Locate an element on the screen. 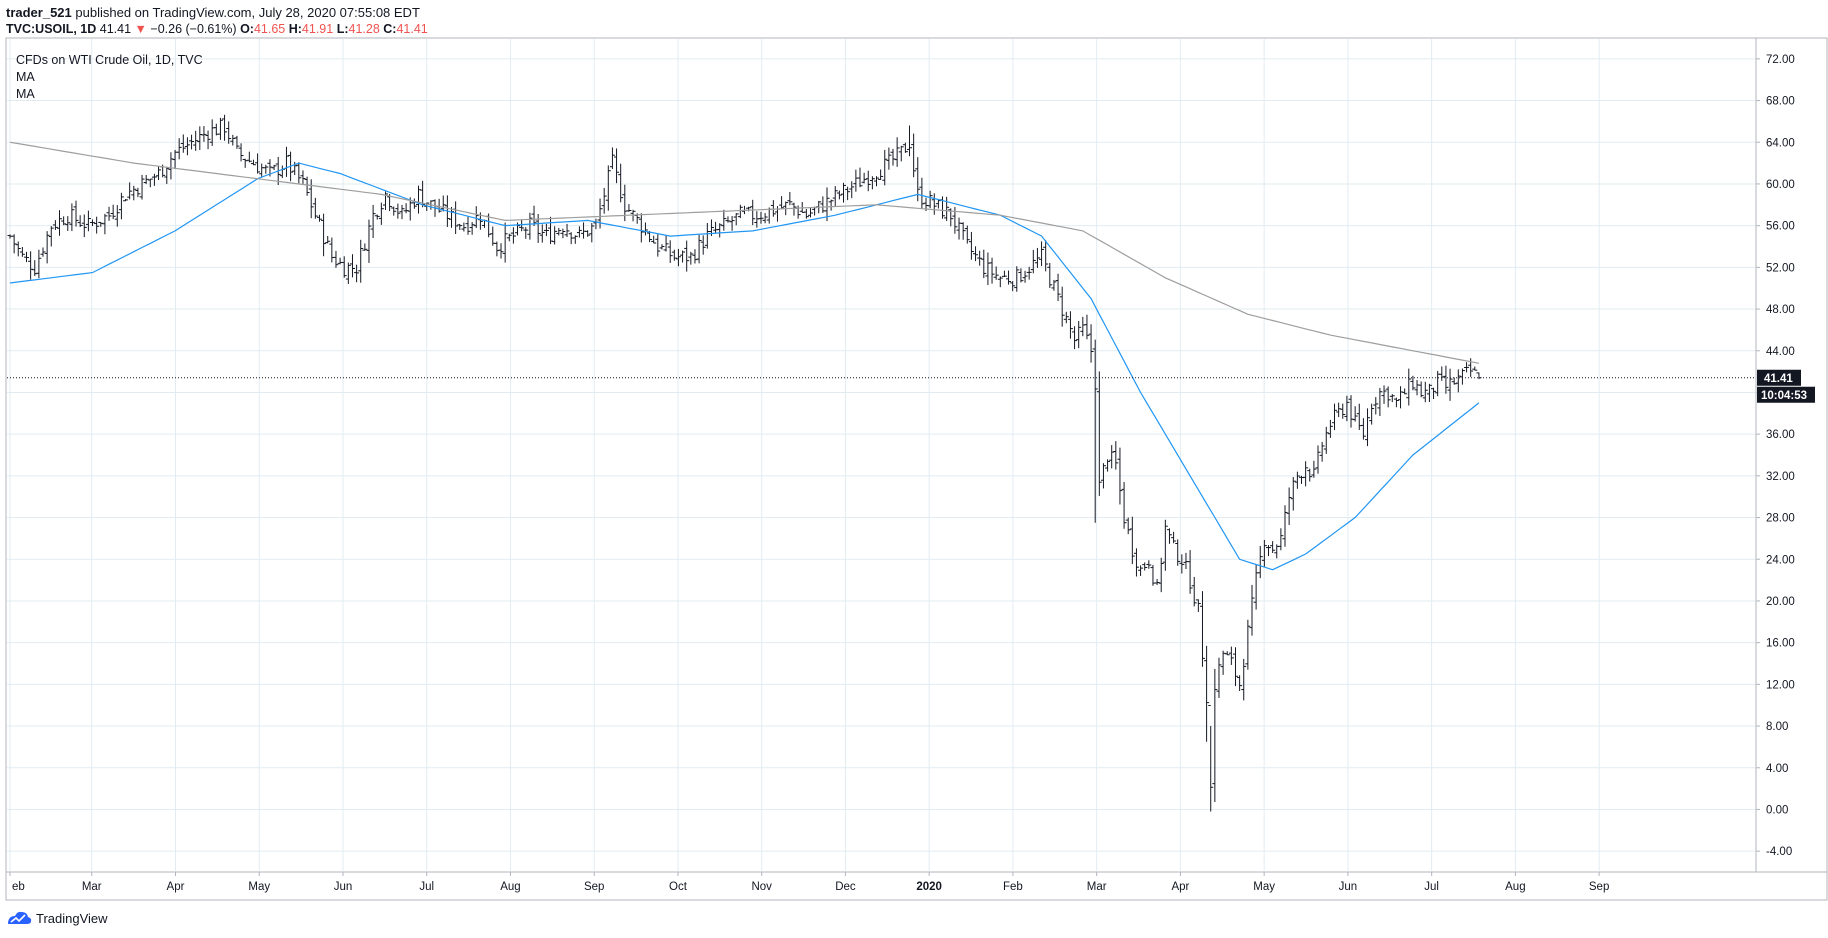  x-tick-label: Nov is located at coordinates (761, 887).